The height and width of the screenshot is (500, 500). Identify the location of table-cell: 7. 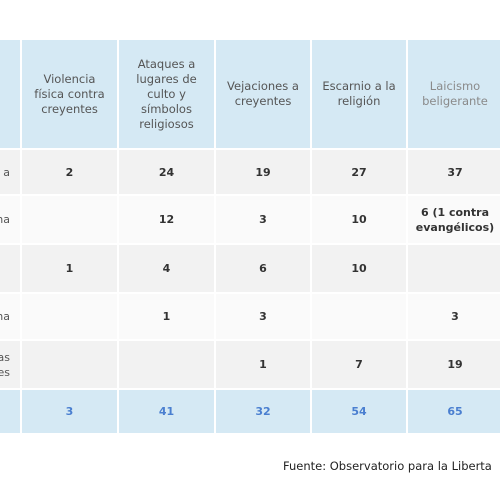
(360, 365).